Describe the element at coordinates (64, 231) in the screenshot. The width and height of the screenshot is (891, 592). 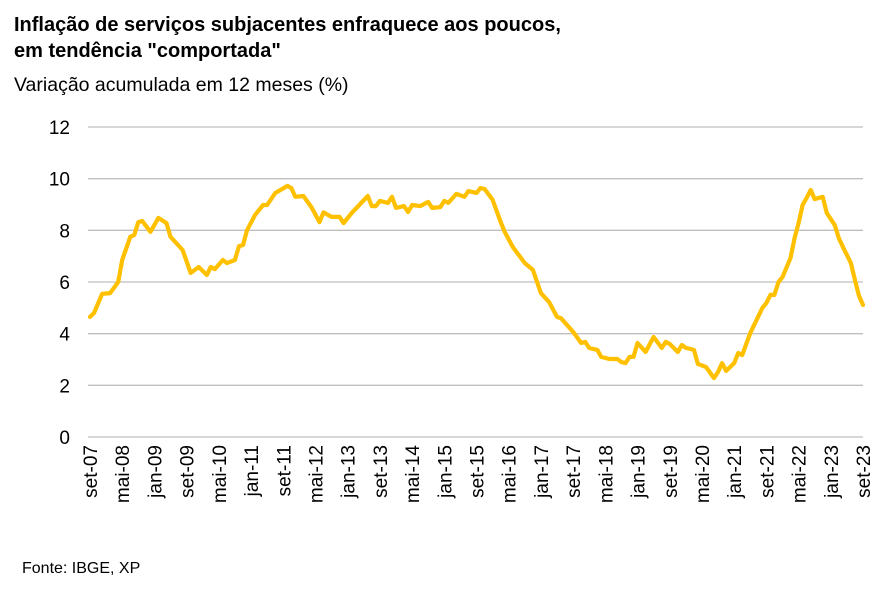
I see `y-tick-label: 8` at that location.